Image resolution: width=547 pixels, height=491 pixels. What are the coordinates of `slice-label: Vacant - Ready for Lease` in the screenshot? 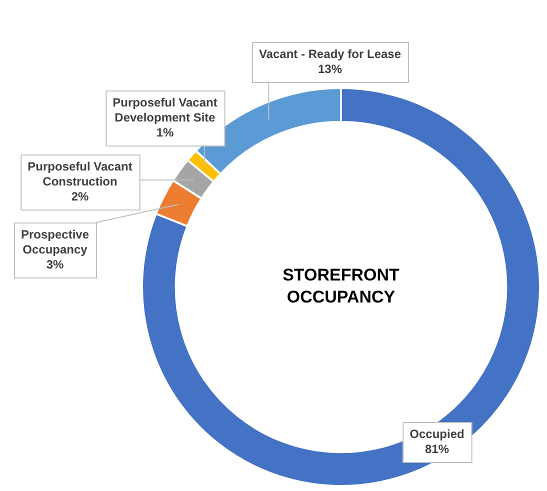 It's located at (330, 53).